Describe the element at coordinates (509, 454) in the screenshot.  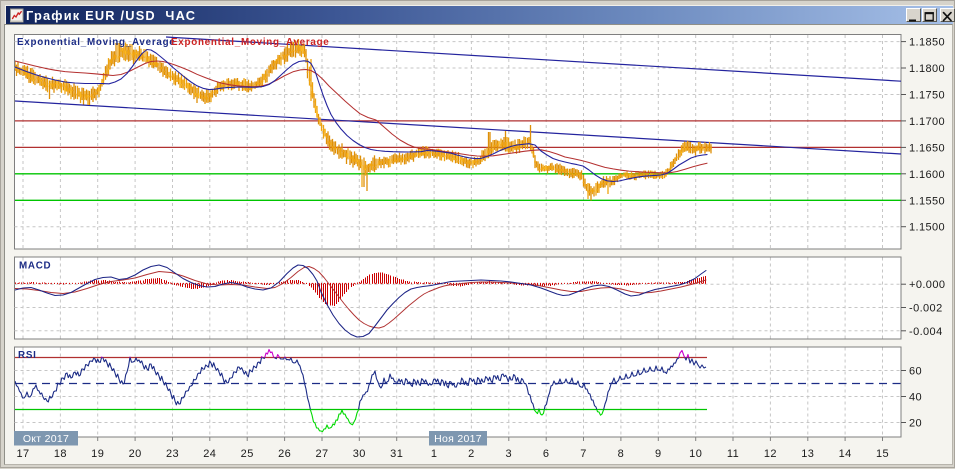
I see `svg-text: 3` at that location.